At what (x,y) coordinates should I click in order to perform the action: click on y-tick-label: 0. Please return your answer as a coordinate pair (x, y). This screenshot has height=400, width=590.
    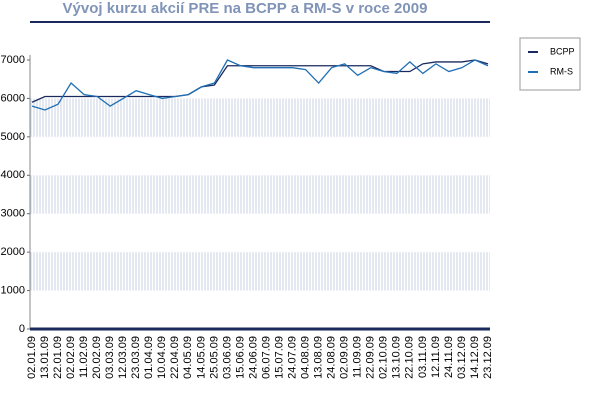
    Looking at the image, I should click on (22, 329).